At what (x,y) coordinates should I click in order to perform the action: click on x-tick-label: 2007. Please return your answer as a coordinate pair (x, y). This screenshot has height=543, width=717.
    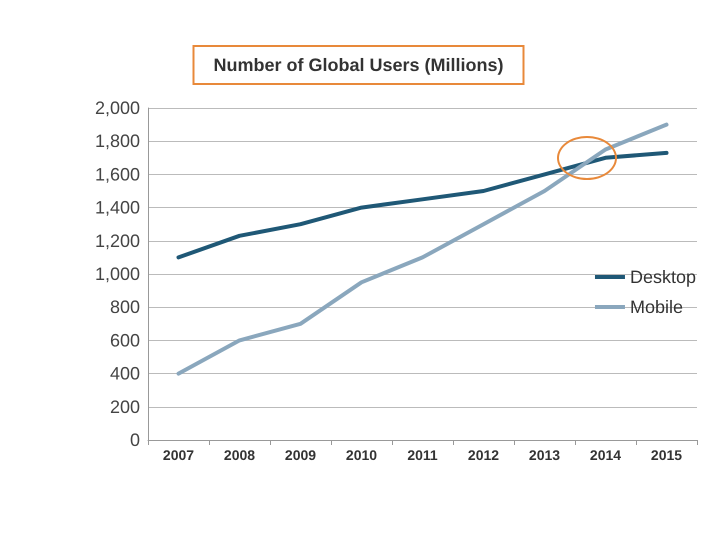
    Looking at the image, I should click on (178, 455).